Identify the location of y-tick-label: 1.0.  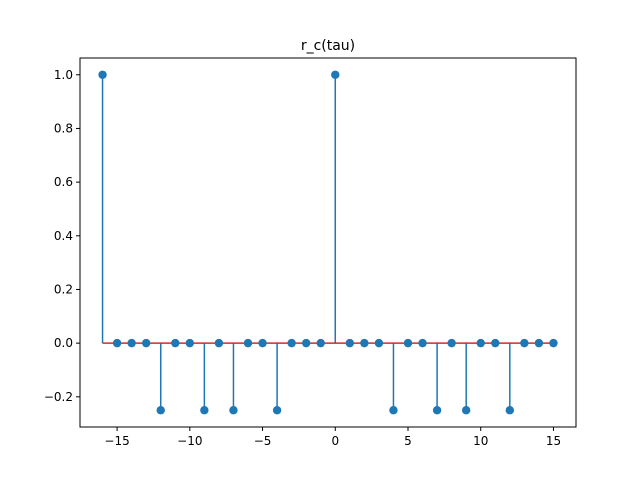
(63, 75).